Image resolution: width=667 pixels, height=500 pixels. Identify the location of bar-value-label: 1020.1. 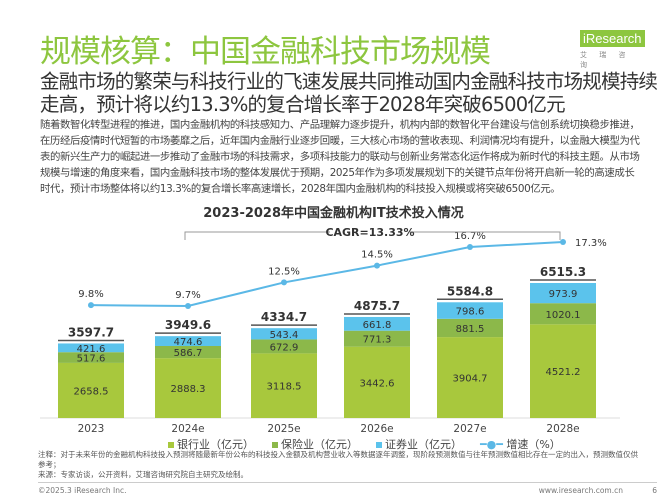
(563, 315).